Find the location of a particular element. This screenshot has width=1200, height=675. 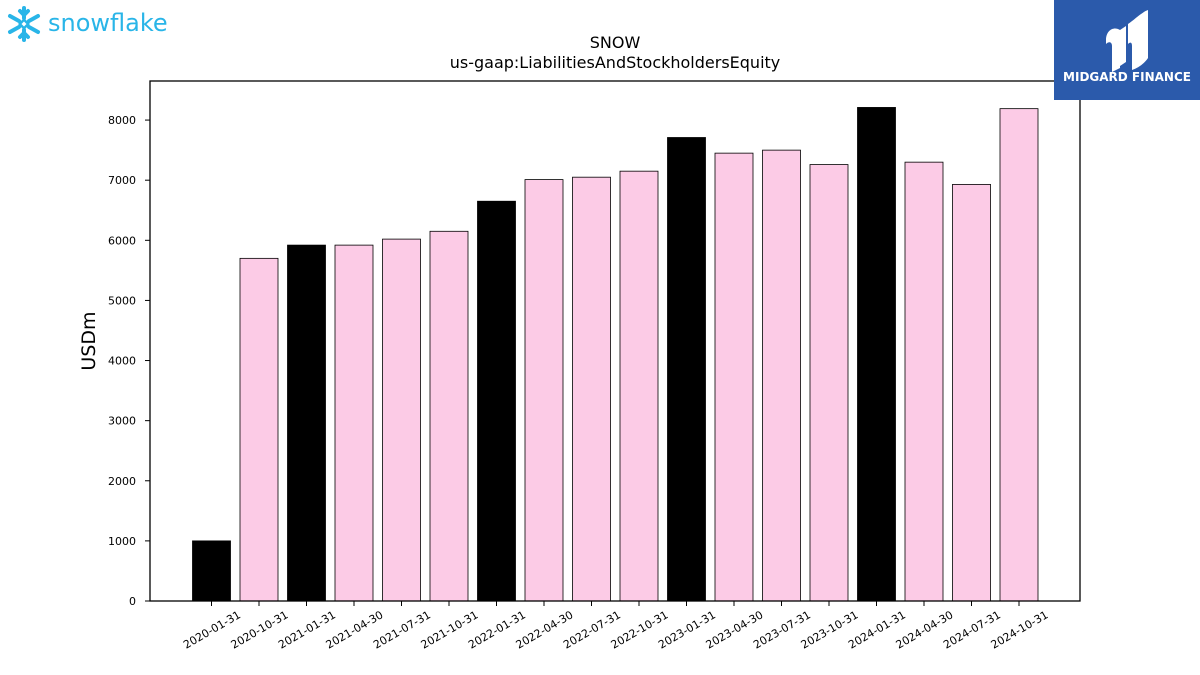

y-tick-label: 7000 is located at coordinates (122, 180).